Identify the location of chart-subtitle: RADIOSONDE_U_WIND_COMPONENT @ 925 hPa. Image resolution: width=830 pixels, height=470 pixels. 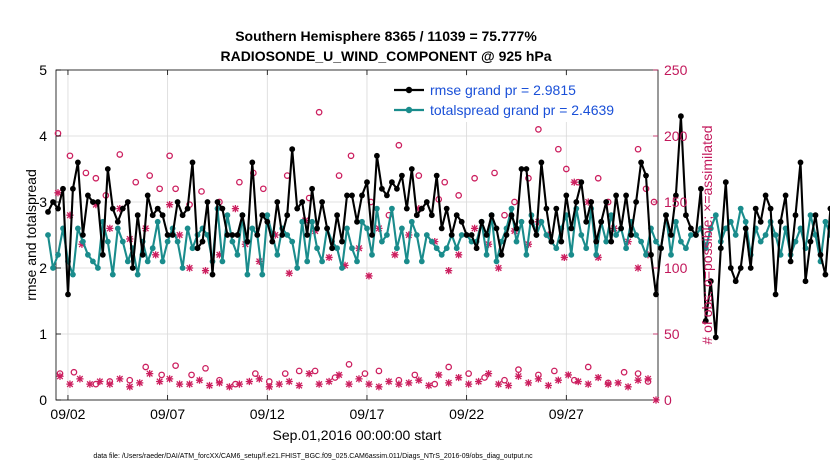
(385, 56).